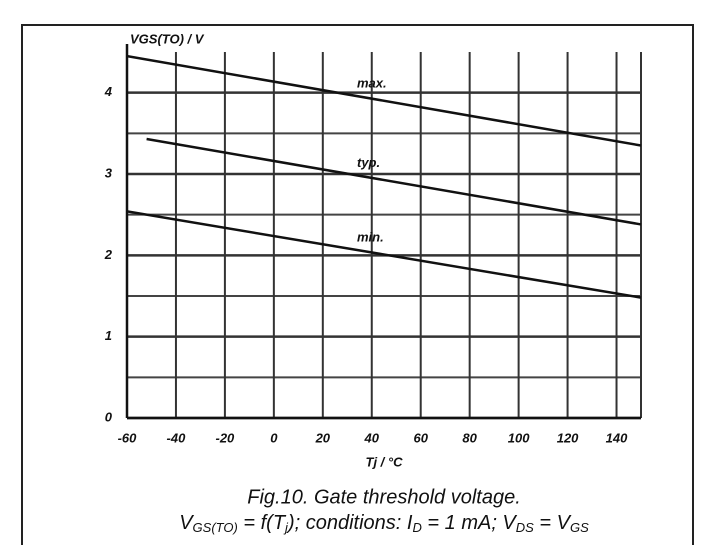 Image resolution: width=718 pixels, height=545 pixels. I want to click on x-tick-label: 0, so click(274, 437).